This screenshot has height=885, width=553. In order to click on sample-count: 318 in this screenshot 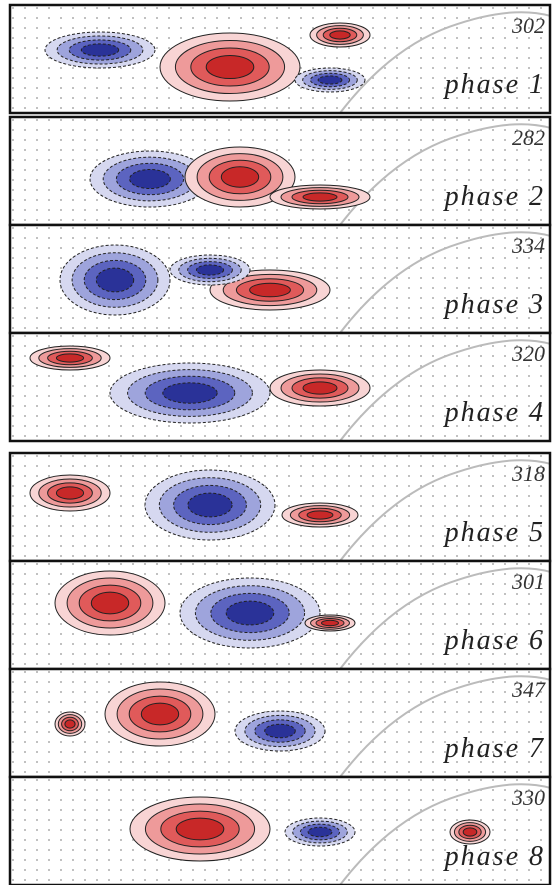, I will do `click(528, 473)`.